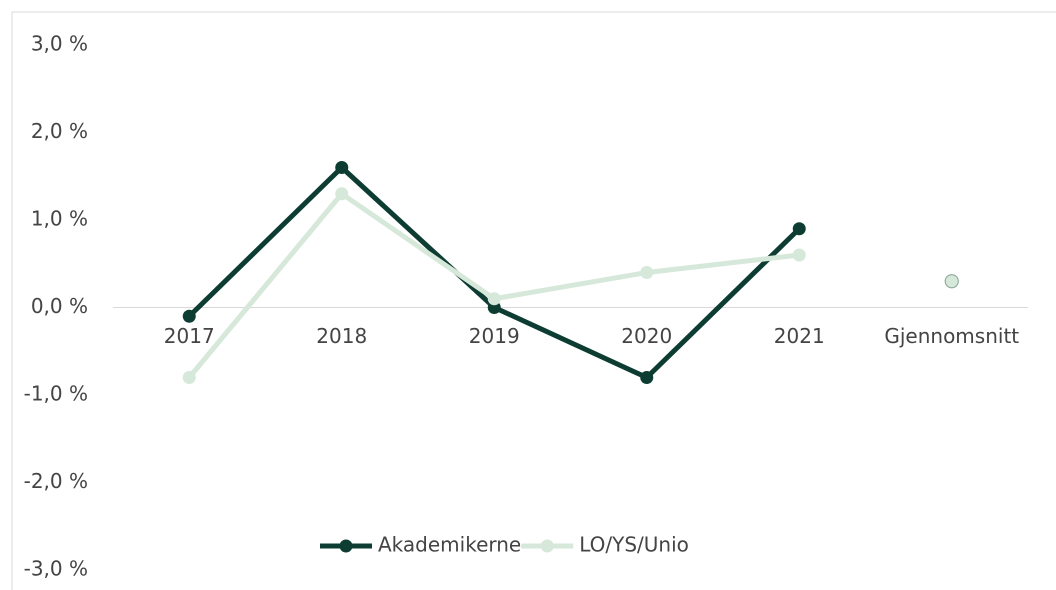  I want to click on y-tick-label: 3,0 %, so click(59, 44).